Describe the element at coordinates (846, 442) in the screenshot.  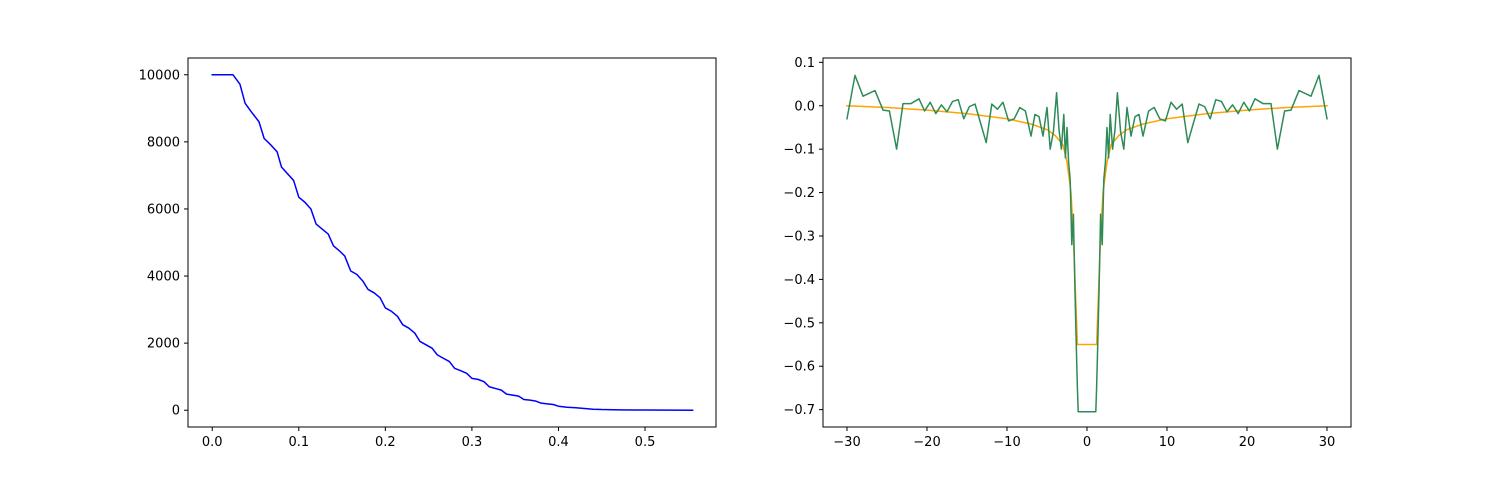
I see `x-tick-label: −30` at that location.